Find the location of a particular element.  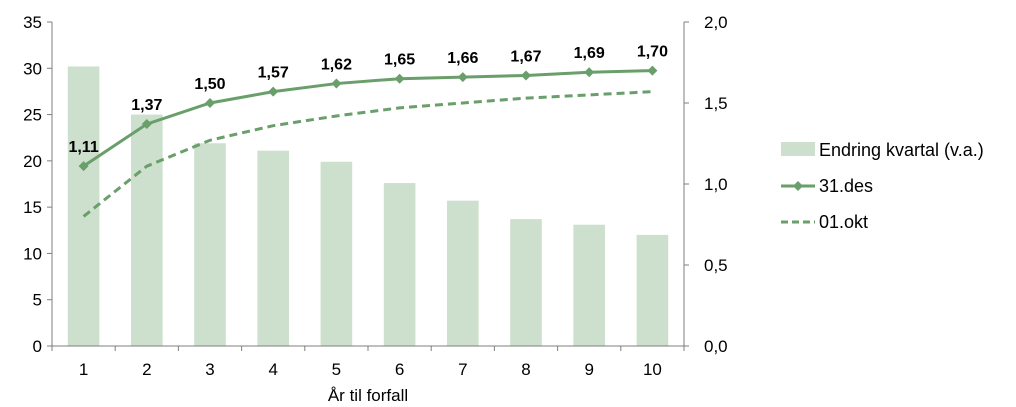

data-label: 1,65 is located at coordinates (399, 60).